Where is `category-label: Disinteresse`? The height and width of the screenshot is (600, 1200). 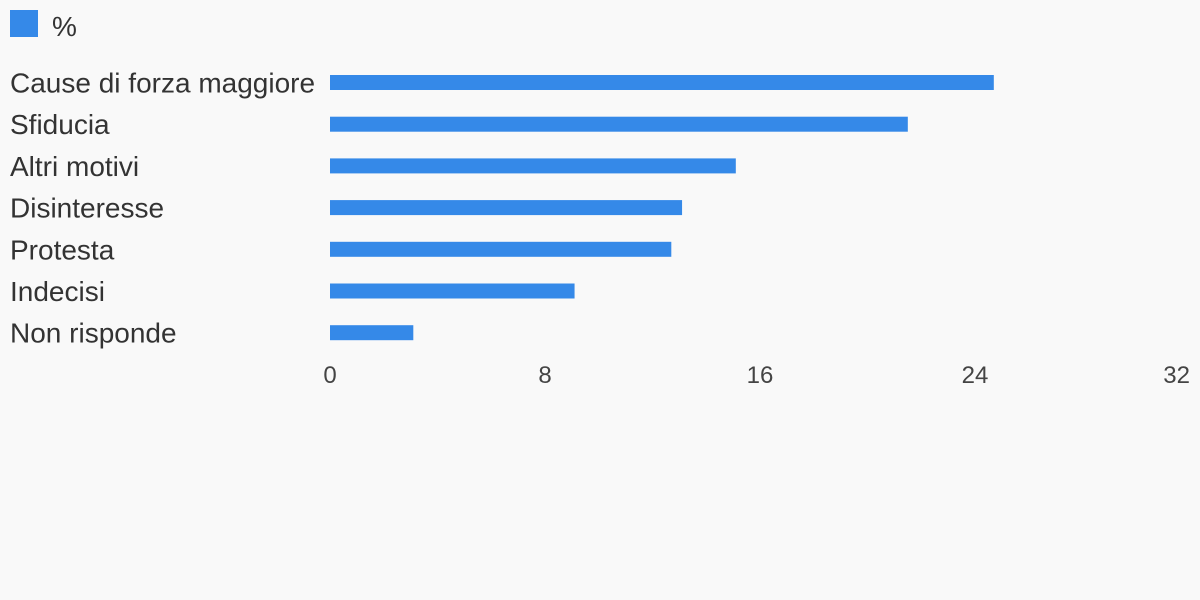
category-label: Disinteresse is located at coordinates (87, 208).